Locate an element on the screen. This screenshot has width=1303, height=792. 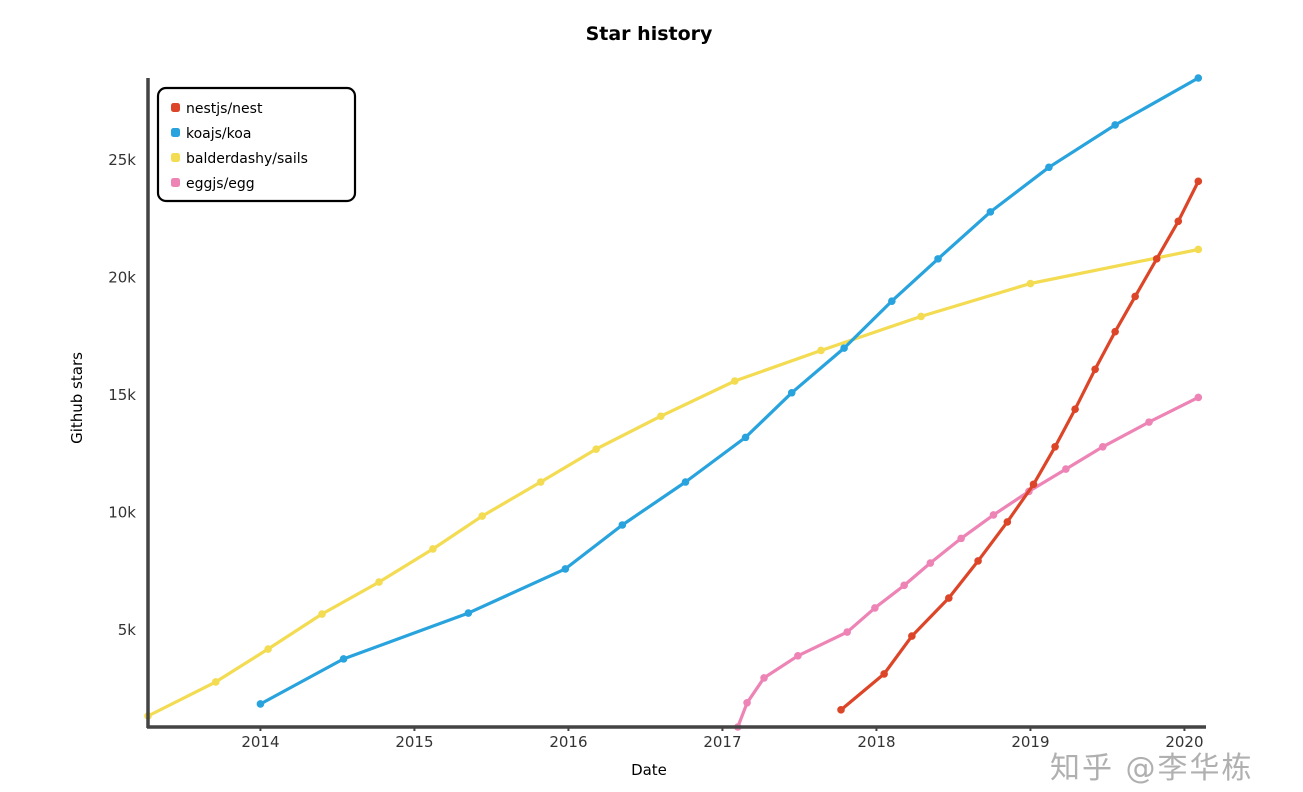
x-tick-label: 2018 is located at coordinates (876, 742).